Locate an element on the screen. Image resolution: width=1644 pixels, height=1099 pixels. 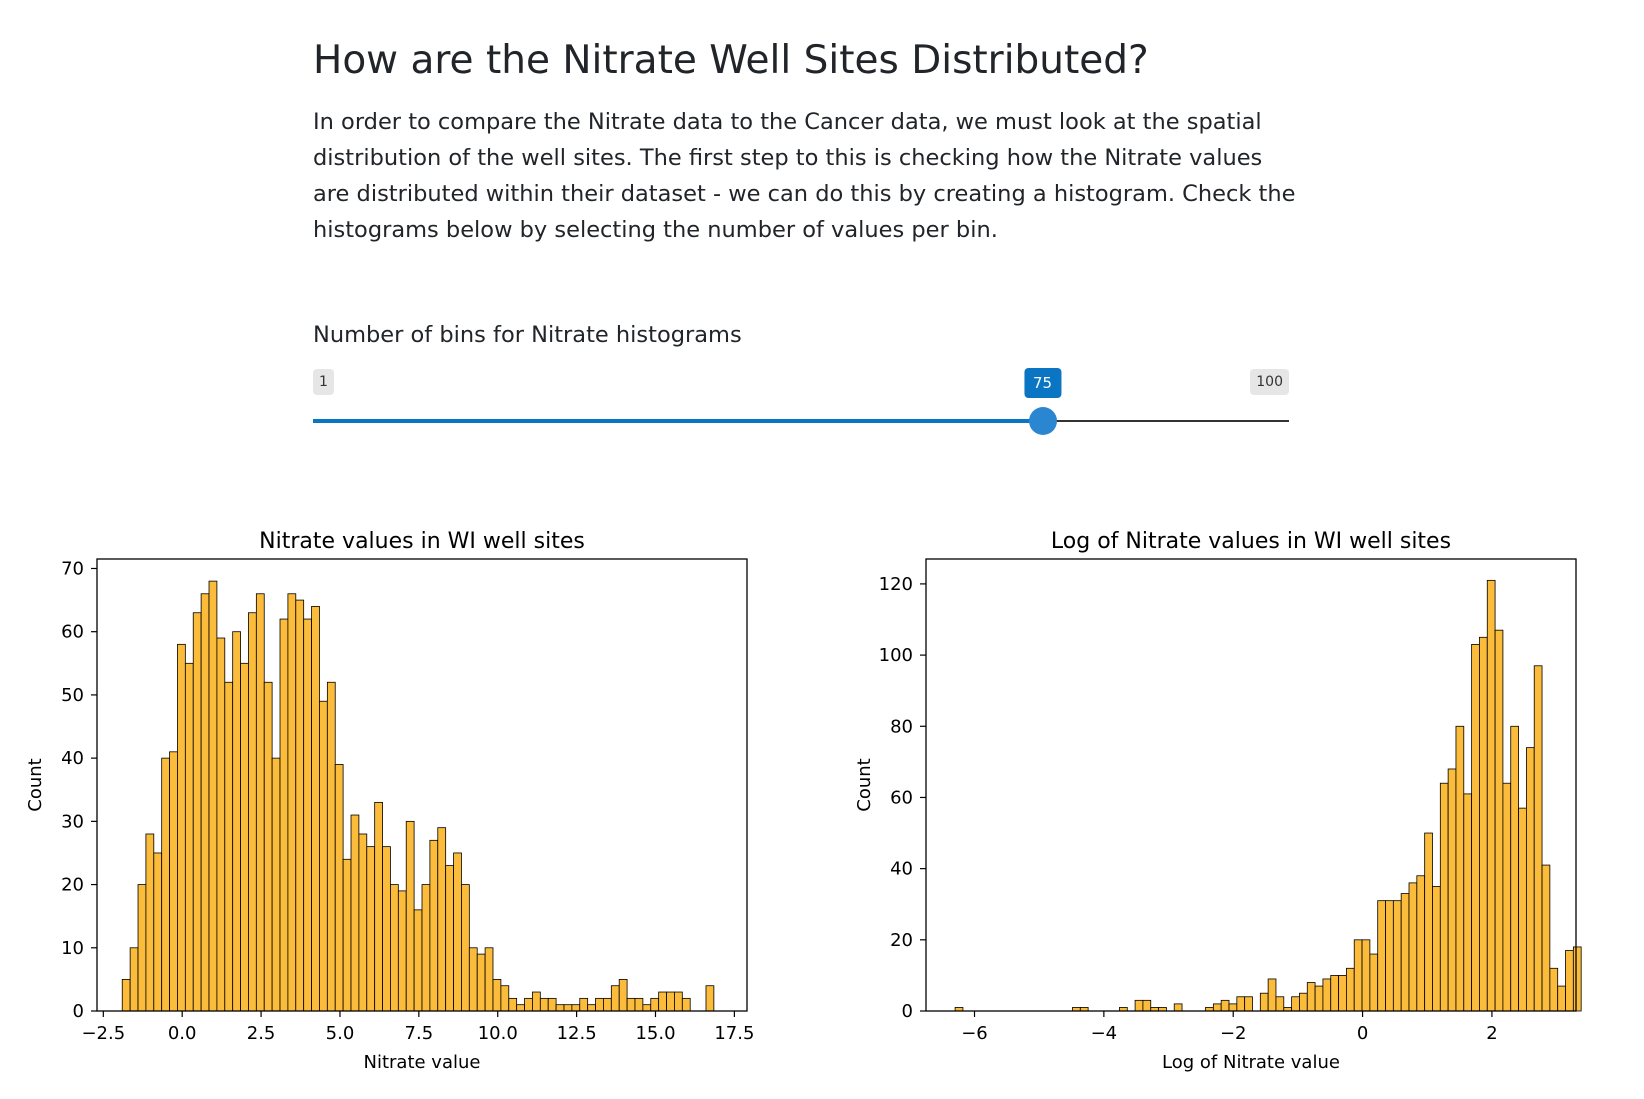
x-axis-label: Log of Nitrate value is located at coordinates (1251, 1062).